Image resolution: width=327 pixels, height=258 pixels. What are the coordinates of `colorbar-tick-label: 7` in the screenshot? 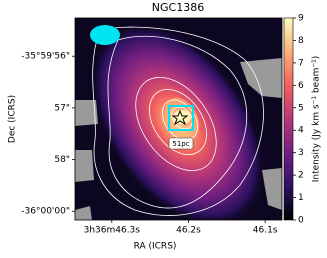 It's located at (301, 63).